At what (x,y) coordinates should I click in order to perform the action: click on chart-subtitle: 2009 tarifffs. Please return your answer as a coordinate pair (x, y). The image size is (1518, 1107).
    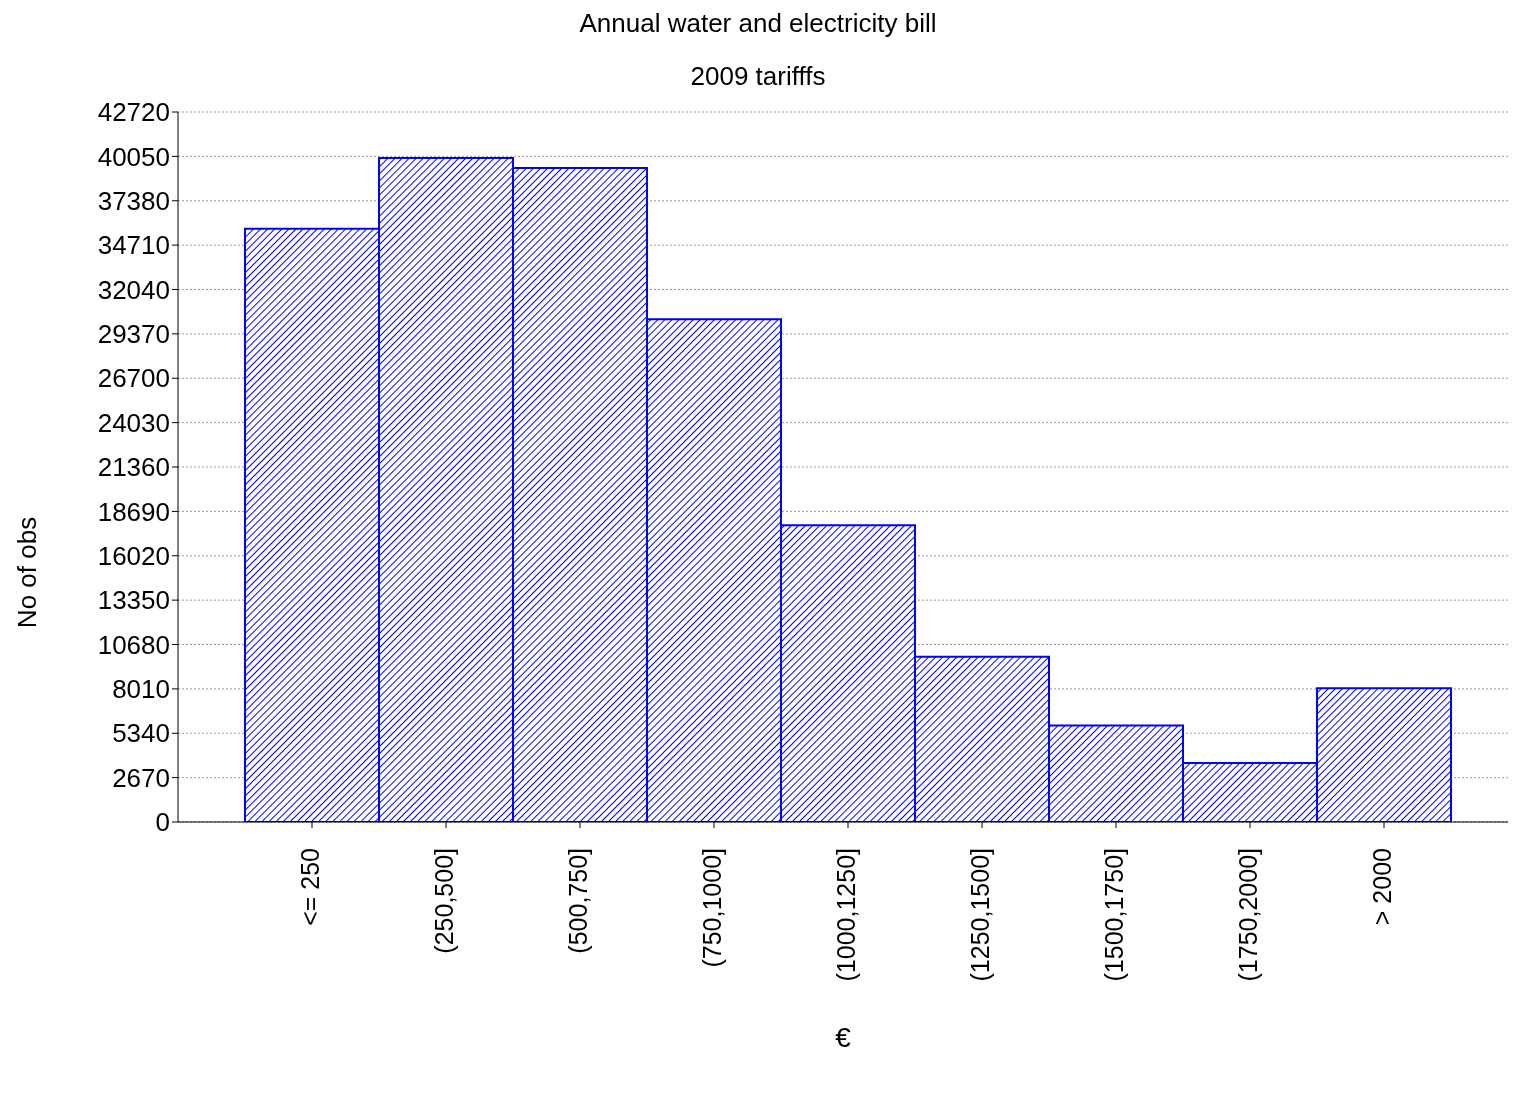
    Looking at the image, I should click on (758, 76).